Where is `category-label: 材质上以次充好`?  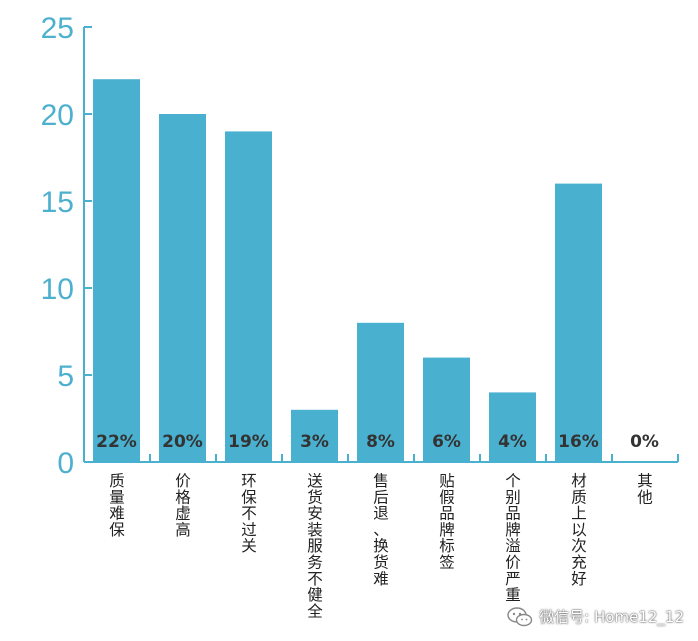 category-label: 材质上以次充好 is located at coordinates (579, 530).